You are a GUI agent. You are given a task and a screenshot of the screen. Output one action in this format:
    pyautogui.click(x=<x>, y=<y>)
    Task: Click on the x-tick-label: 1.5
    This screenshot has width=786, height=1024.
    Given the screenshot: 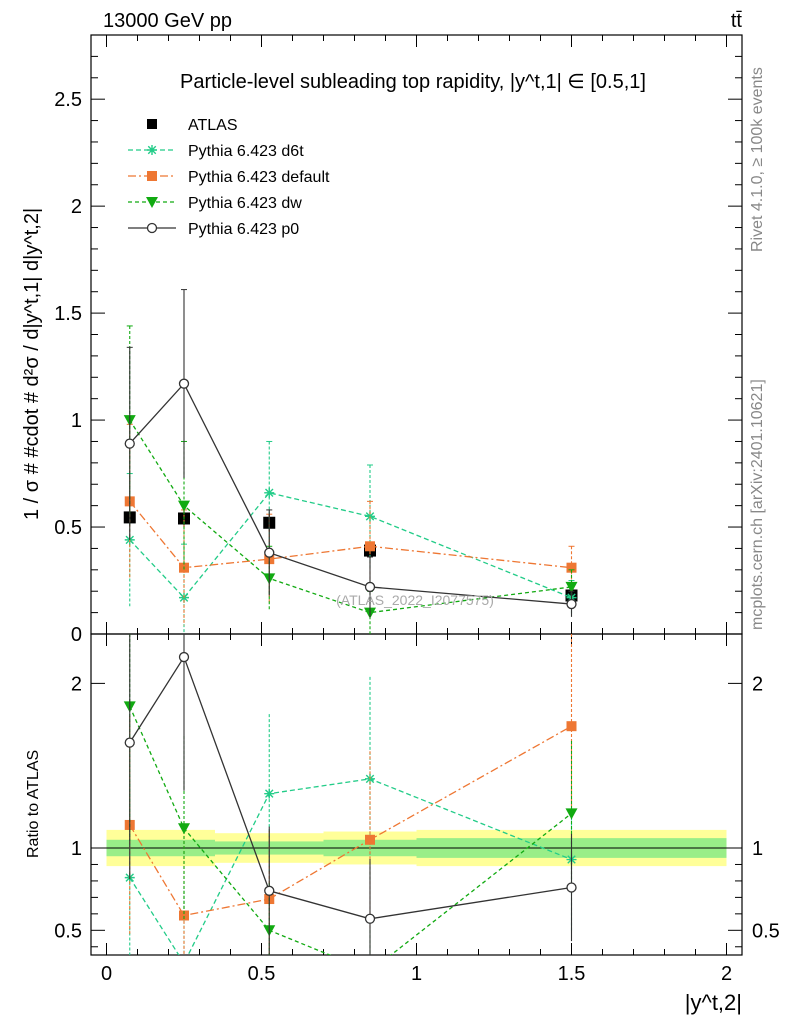 What is the action you would take?
    pyautogui.click(x=572, y=974)
    